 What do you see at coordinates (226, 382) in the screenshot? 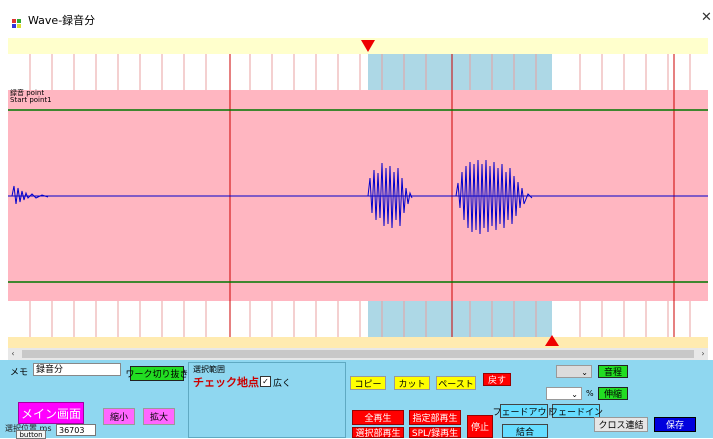
I see `check-point-label: チェック地点` at bounding box center [226, 382].